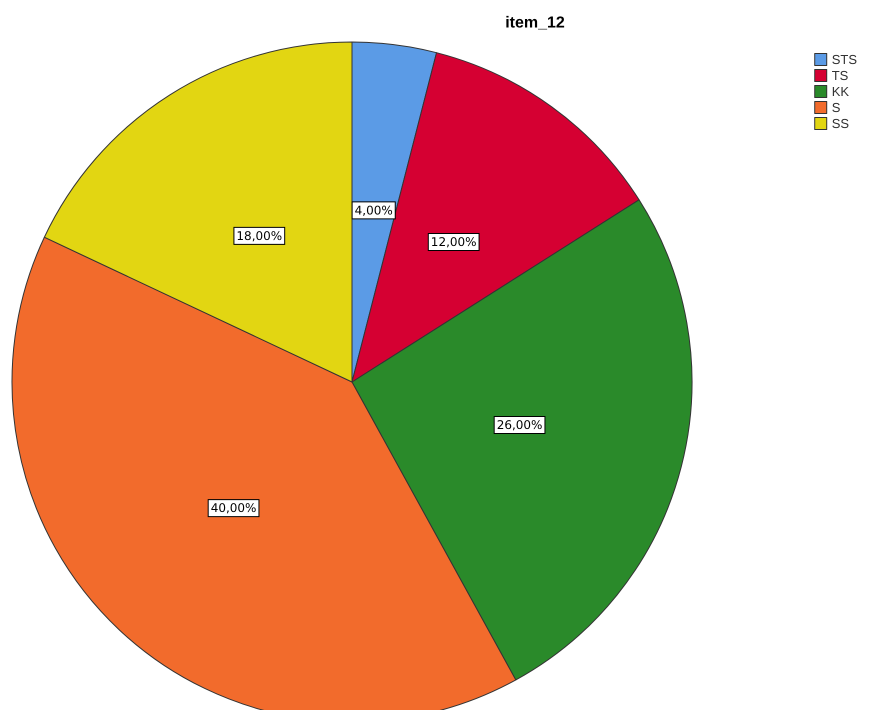 Image resolution: width=880 pixels, height=718 pixels. I want to click on legend-label: S, so click(836, 107).